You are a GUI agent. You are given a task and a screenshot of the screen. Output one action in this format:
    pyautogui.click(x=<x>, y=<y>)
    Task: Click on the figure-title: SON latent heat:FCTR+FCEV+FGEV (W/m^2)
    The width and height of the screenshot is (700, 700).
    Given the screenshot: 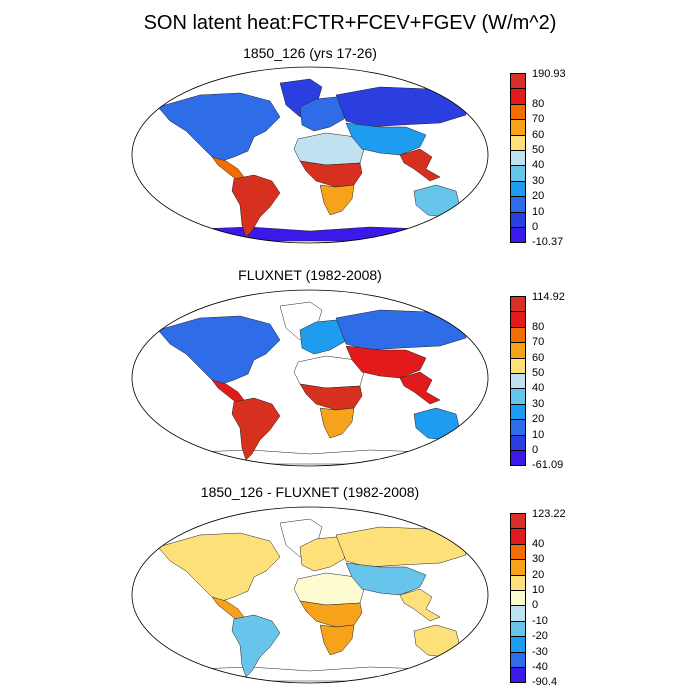 What is the action you would take?
    pyautogui.click(x=350, y=23)
    